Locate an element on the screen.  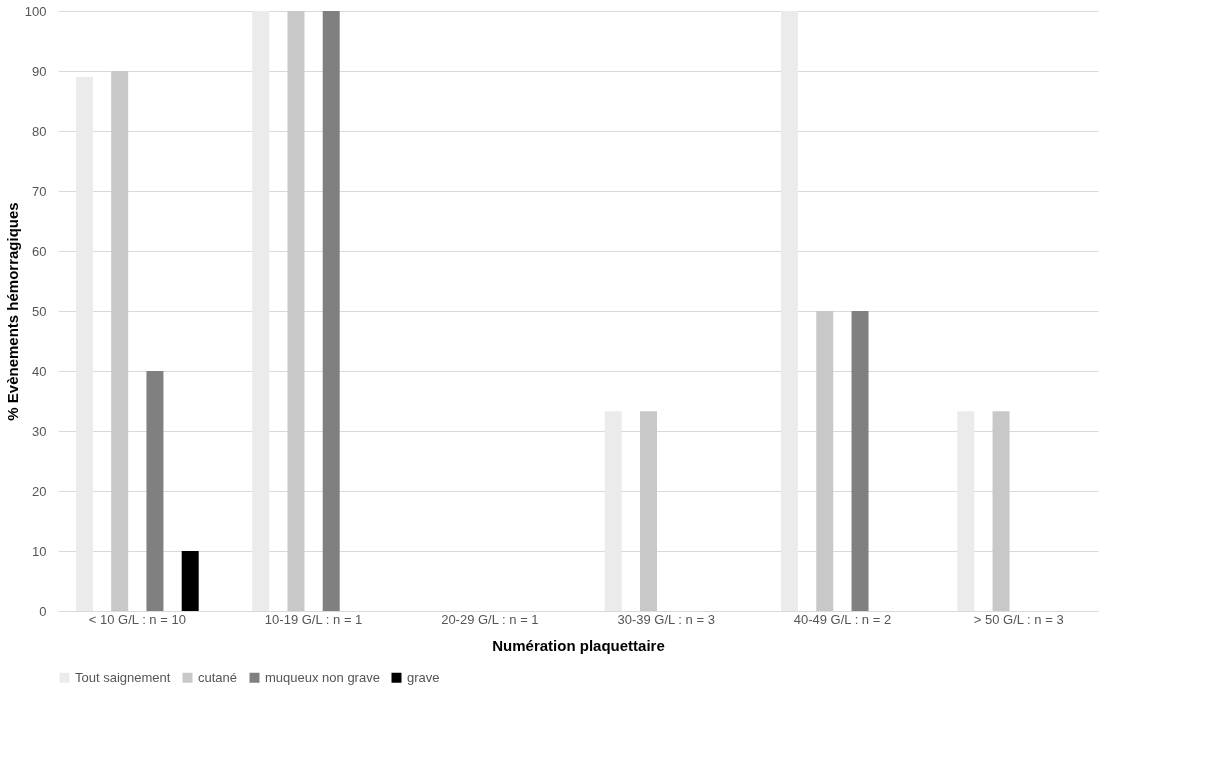
y-tick-label: 70 is located at coordinates (39, 191).